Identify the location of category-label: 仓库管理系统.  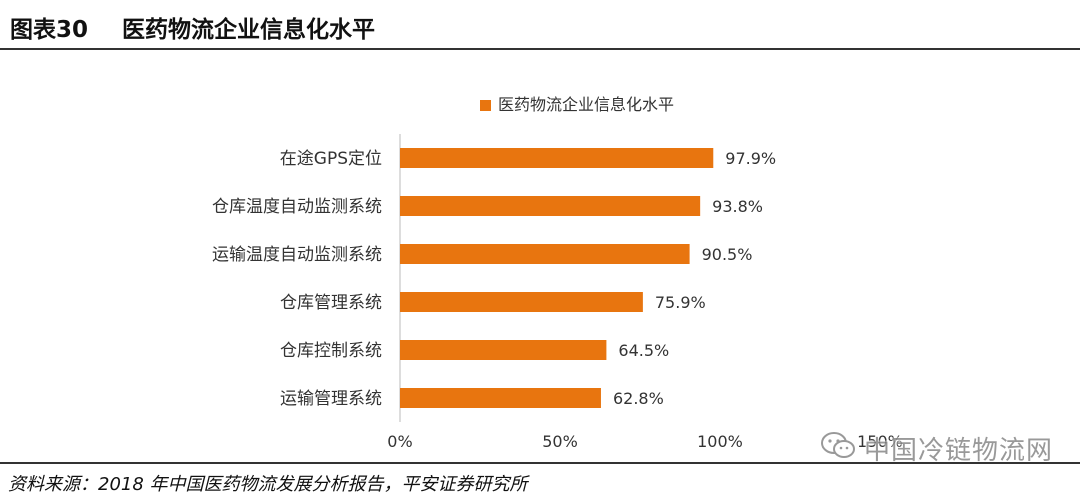
(331, 303).